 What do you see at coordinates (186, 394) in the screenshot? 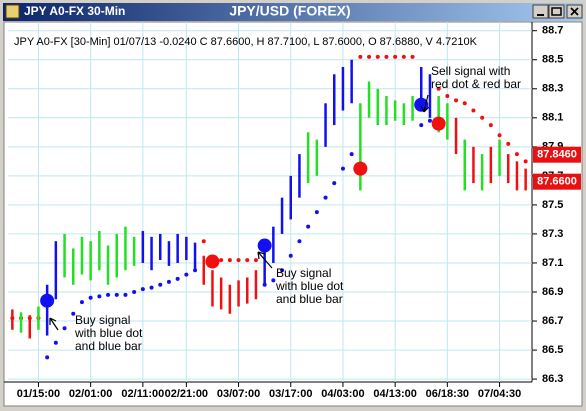
I see `x-tick-label: 02/21:00` at bounding box center [186, 394].